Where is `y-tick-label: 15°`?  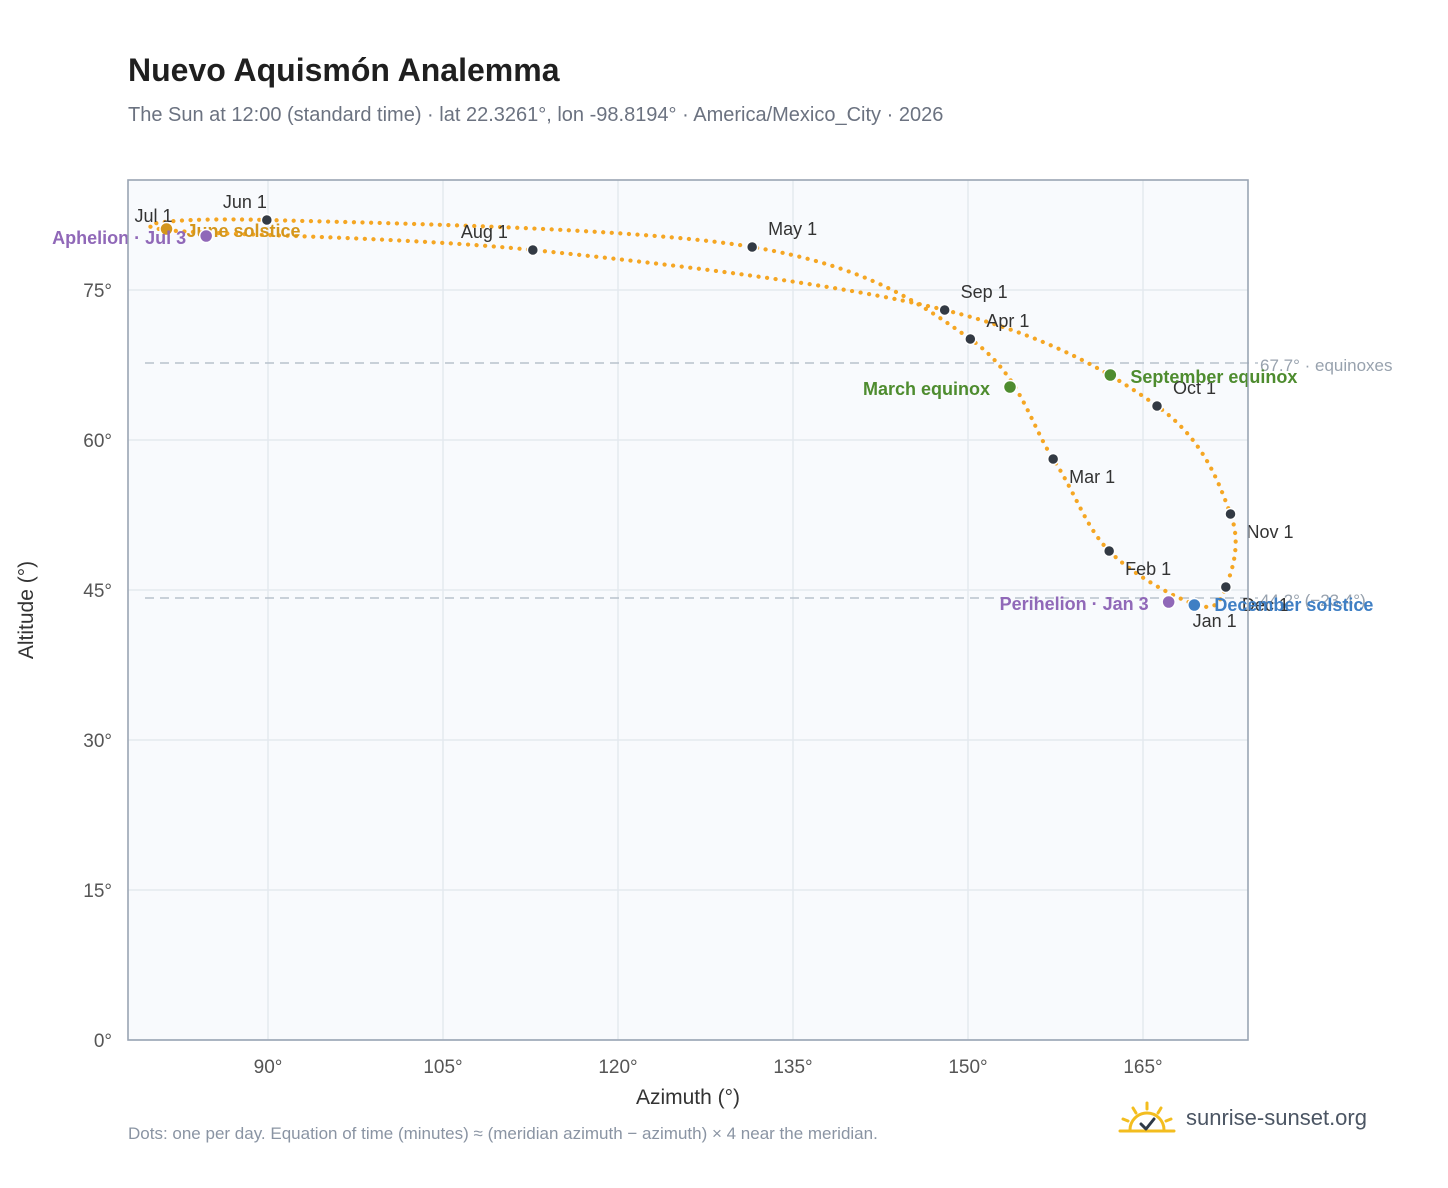 y-tick-label: 15° is located at coordinates (97, 891).